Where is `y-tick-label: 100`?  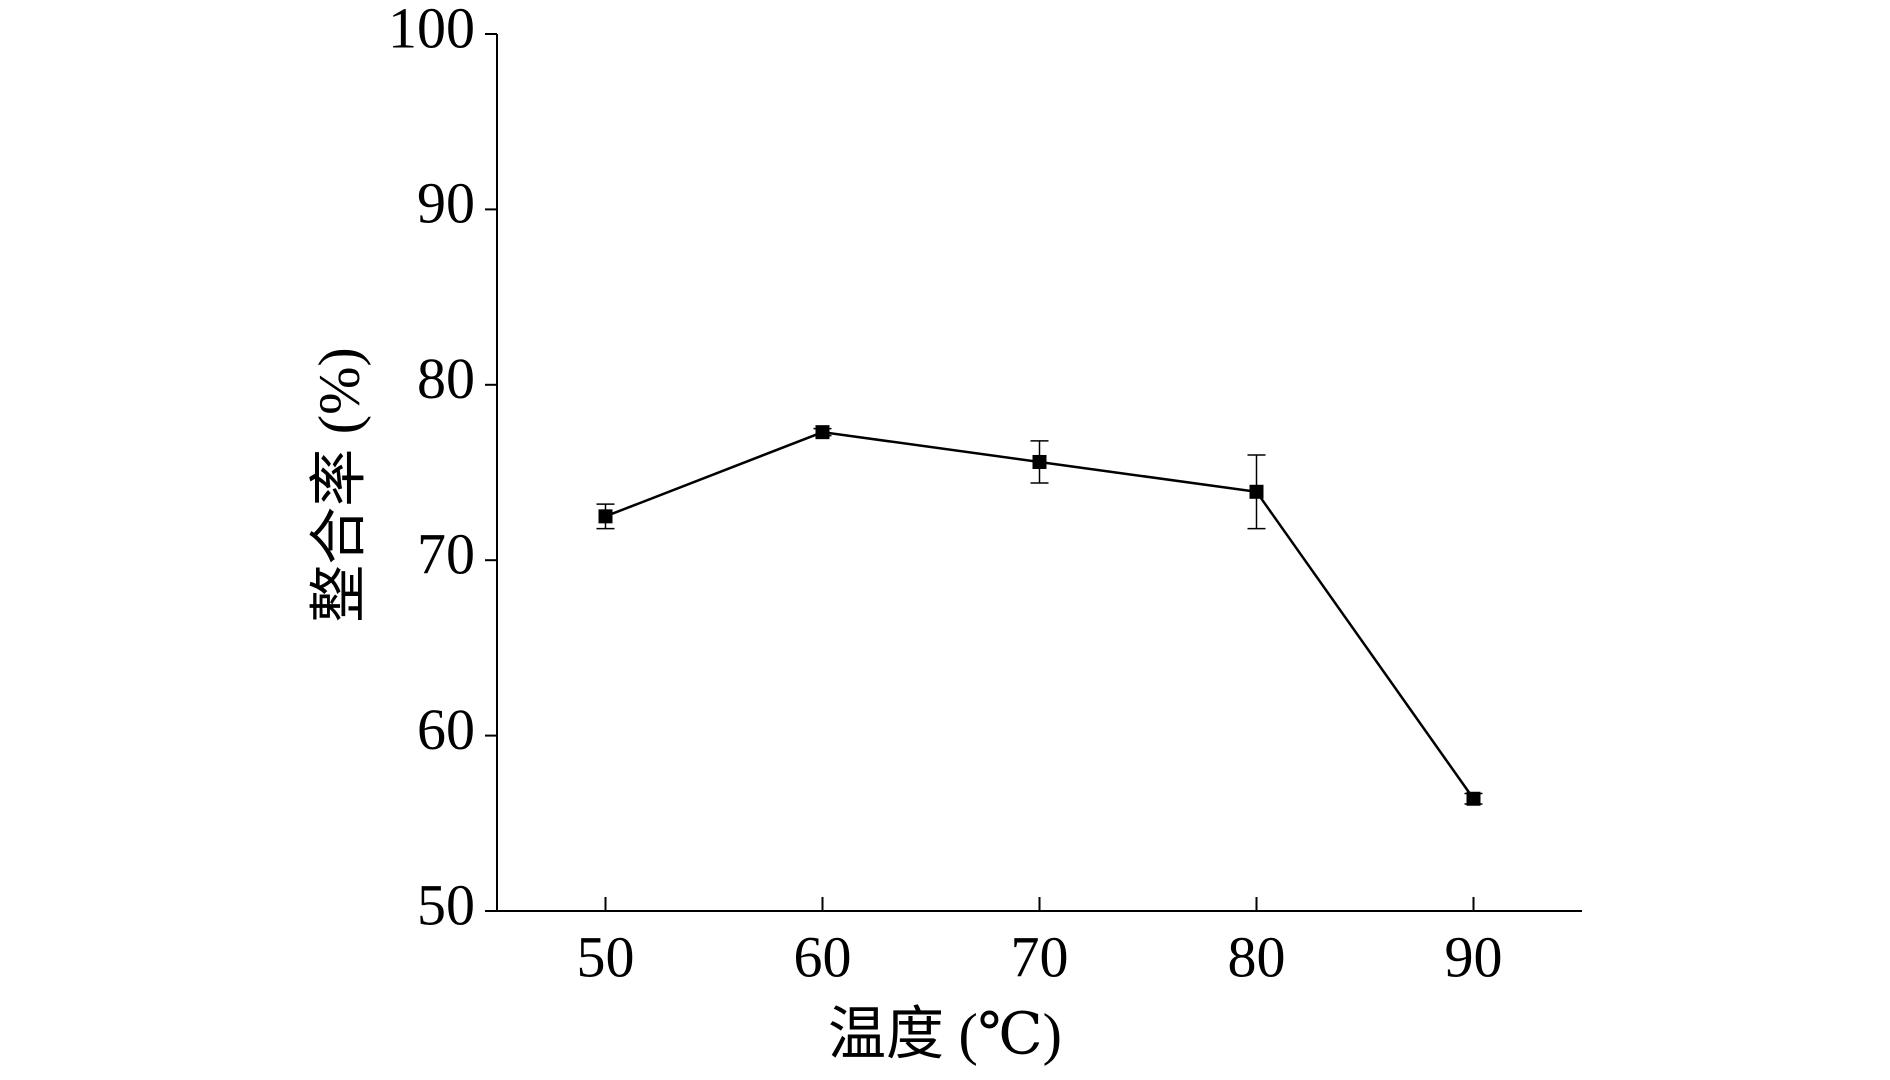
y-tick-label: 100 is located at coordinates (431, 30).